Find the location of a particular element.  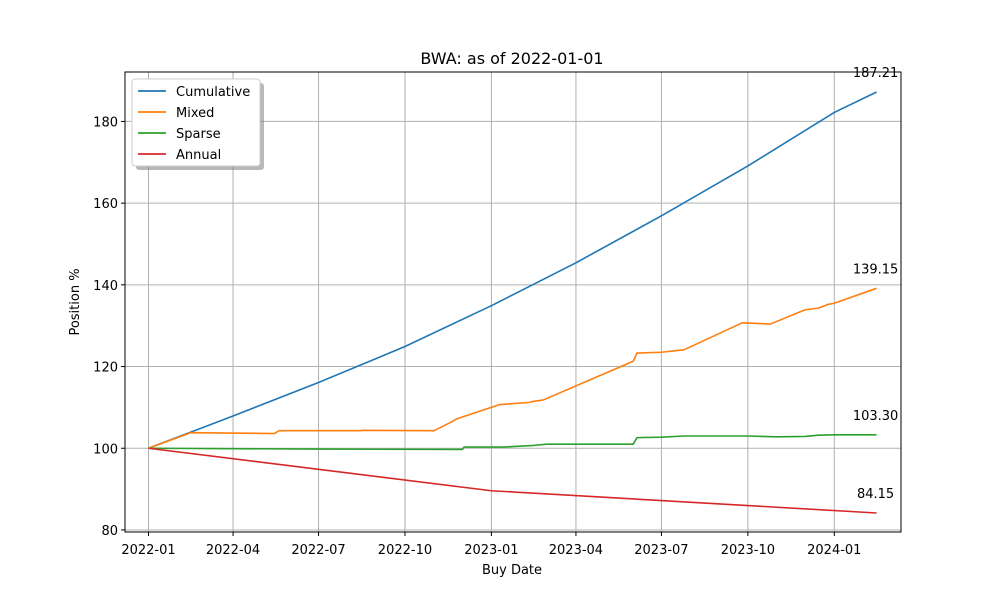

chart-title: BWA: as of 2022-01-01 is located at coordinates (511, 58).